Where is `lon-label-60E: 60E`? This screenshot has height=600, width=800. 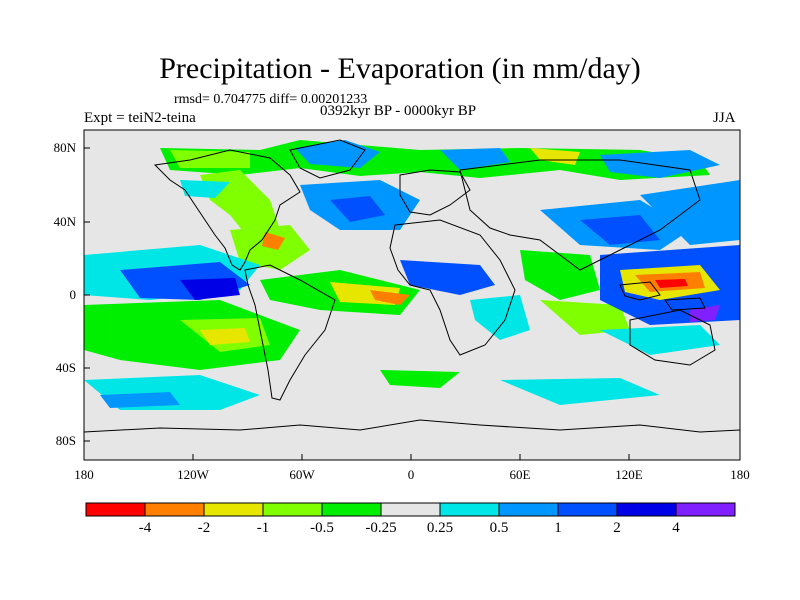
lon-label-60E: 60E is located at coordinates (520, 474).